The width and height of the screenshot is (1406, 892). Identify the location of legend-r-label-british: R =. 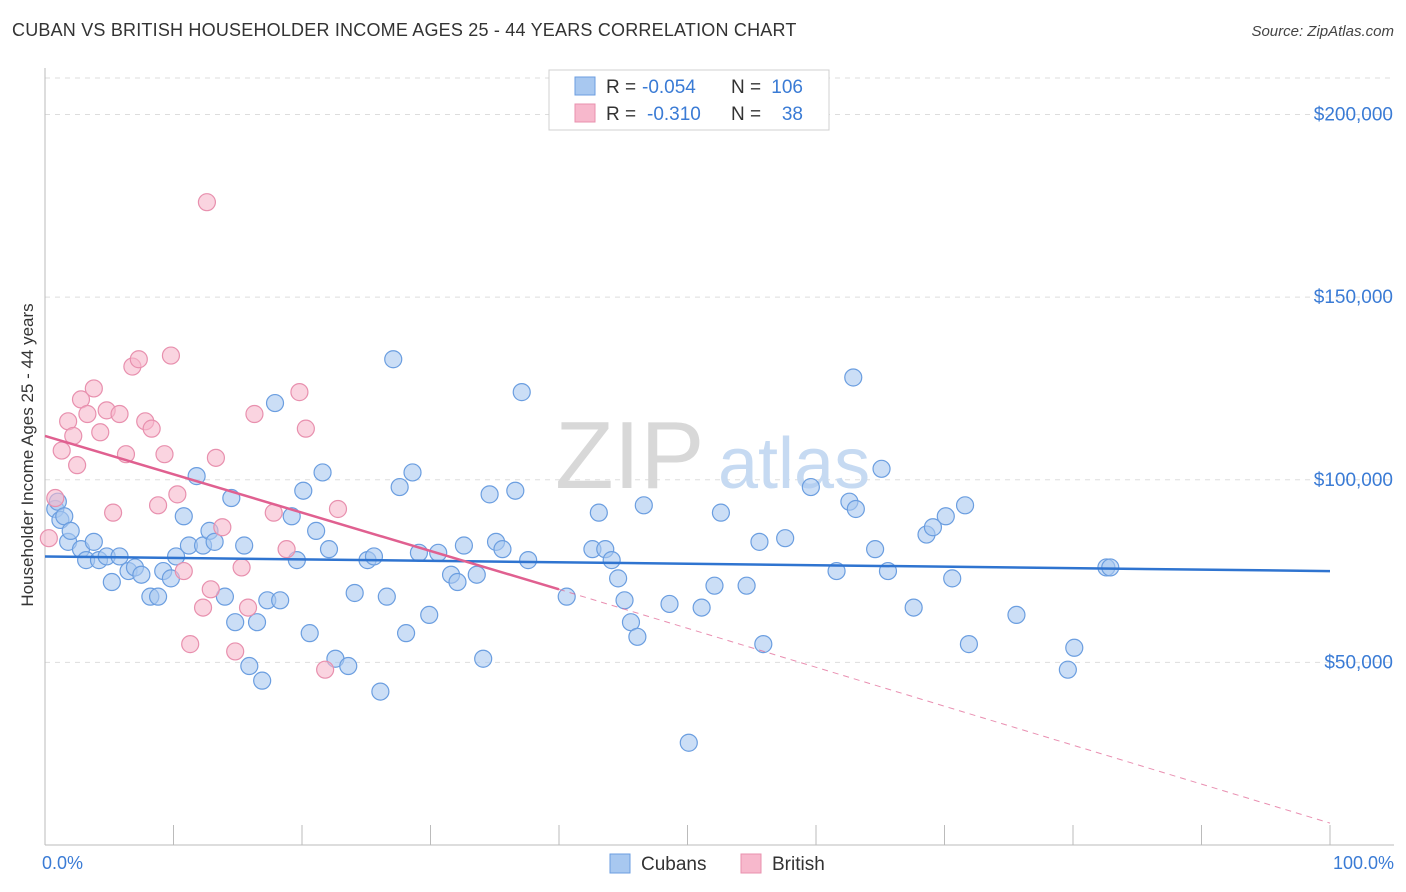
(621, 114).